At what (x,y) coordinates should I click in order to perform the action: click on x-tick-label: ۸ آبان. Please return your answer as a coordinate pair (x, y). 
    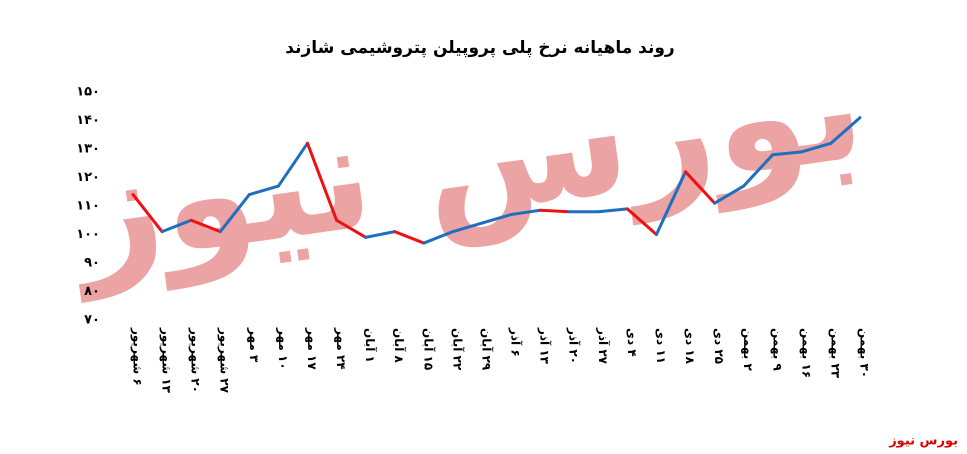
    Looking at the image, I should click on (399, 346).